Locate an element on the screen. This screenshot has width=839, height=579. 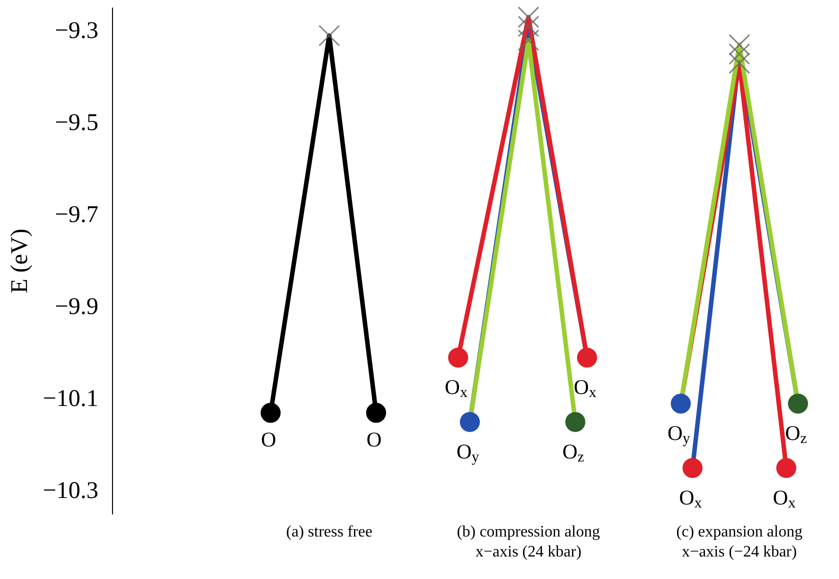
y-tick-label: −9.3 is located at coordinates (76, 31).